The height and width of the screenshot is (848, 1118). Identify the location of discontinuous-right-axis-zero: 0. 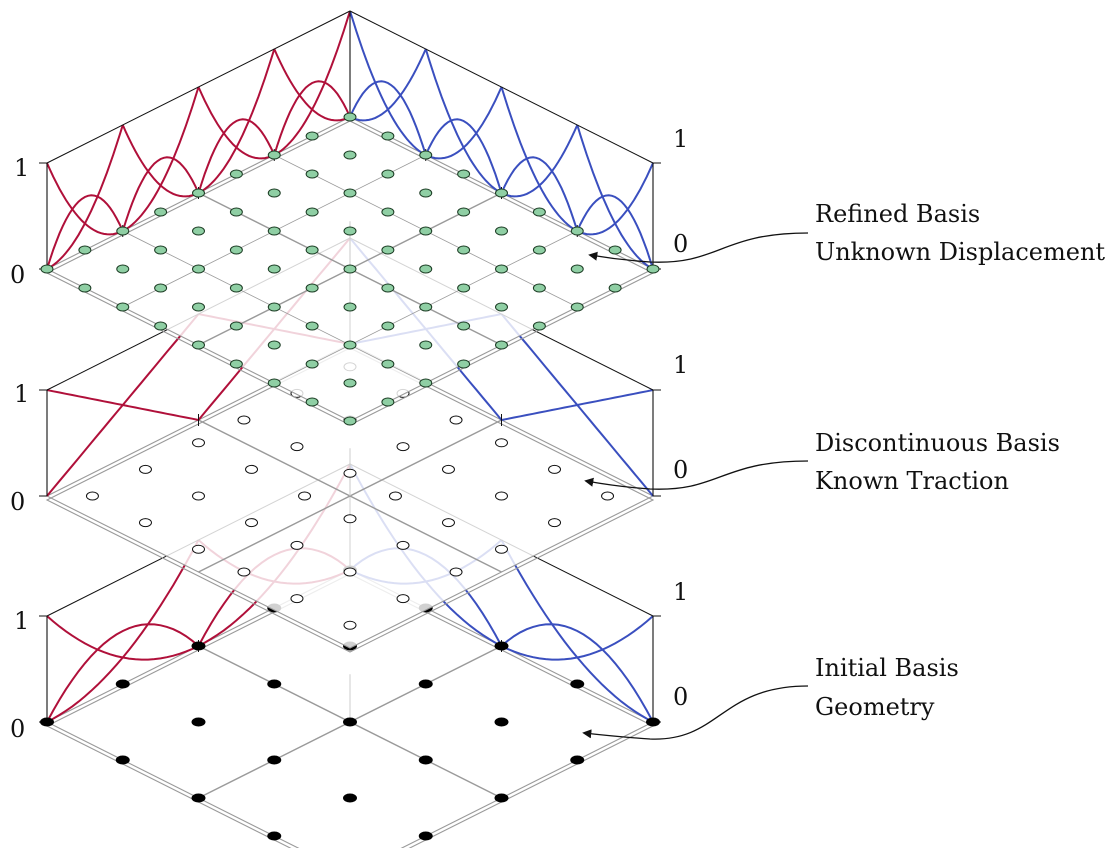
(680, 470).